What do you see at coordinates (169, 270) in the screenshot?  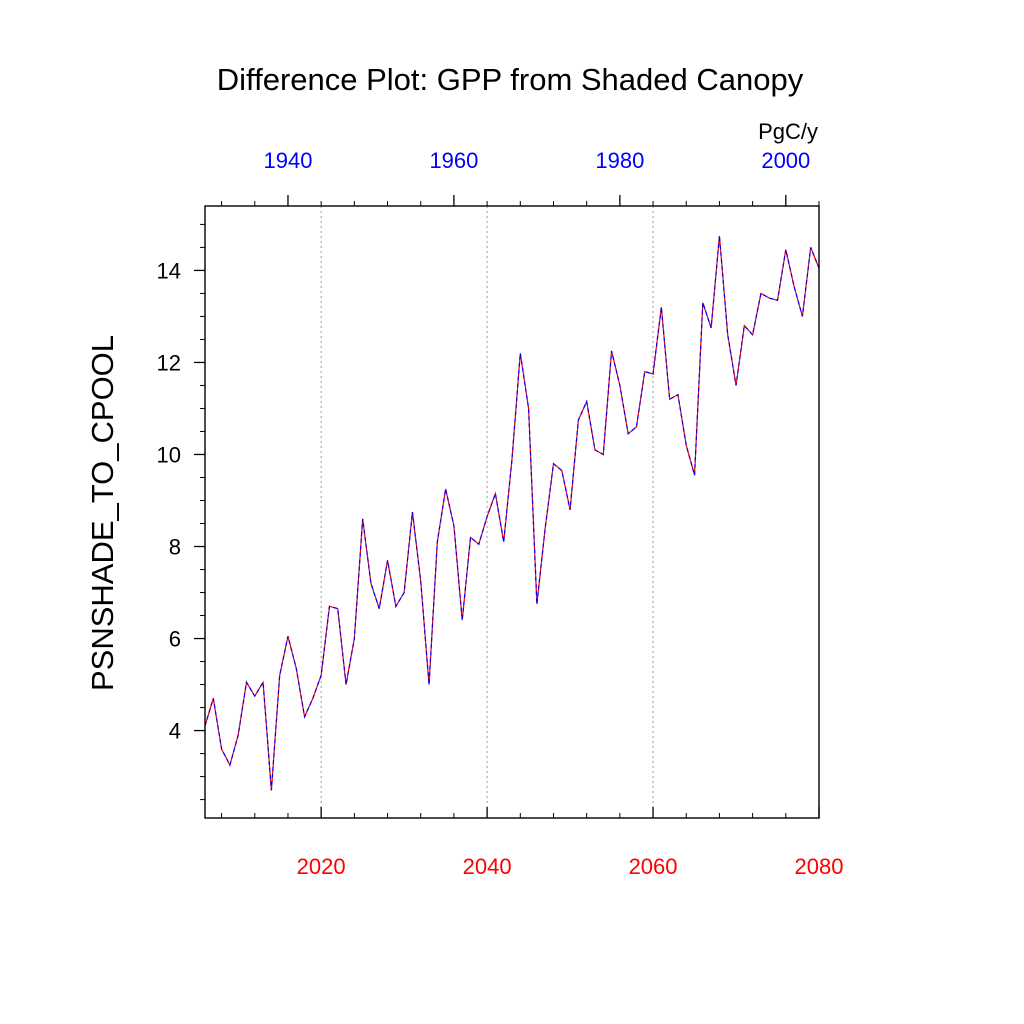 I see `y-tick-label-5: 14` at bounding box center [169, 270].